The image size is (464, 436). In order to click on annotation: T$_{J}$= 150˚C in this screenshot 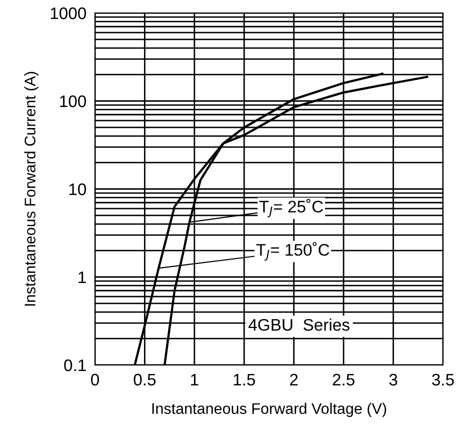, I will do `click(293, 251)`.